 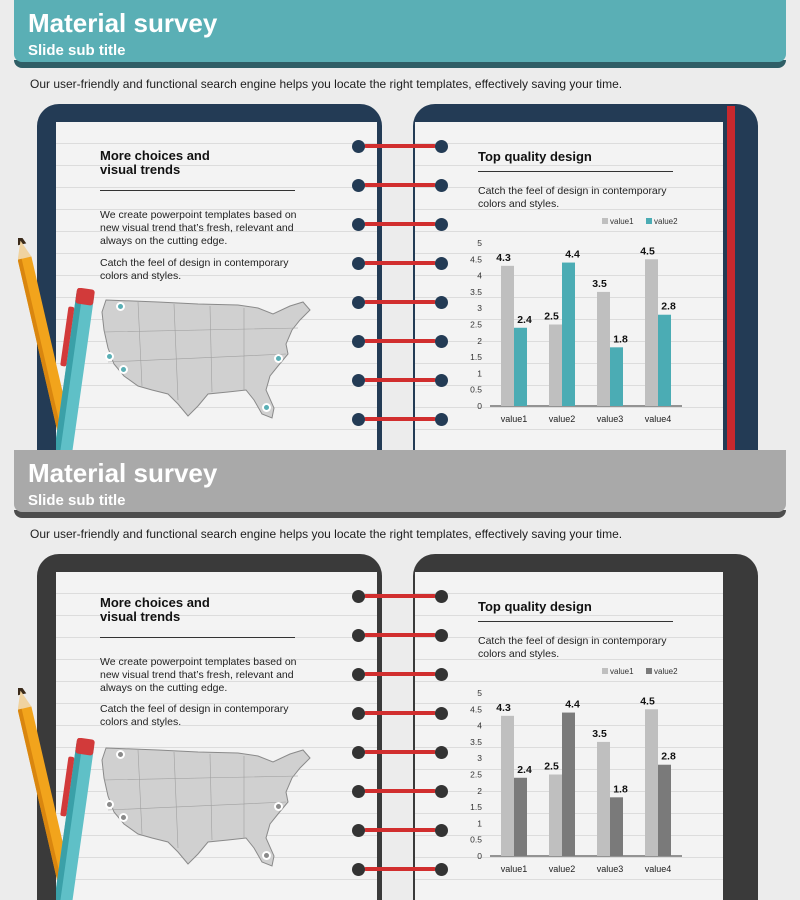 What do you see at coordinates (572, 255) in the screenshot?
I see `data-label: 4.4` at bounding box center [572, 255].